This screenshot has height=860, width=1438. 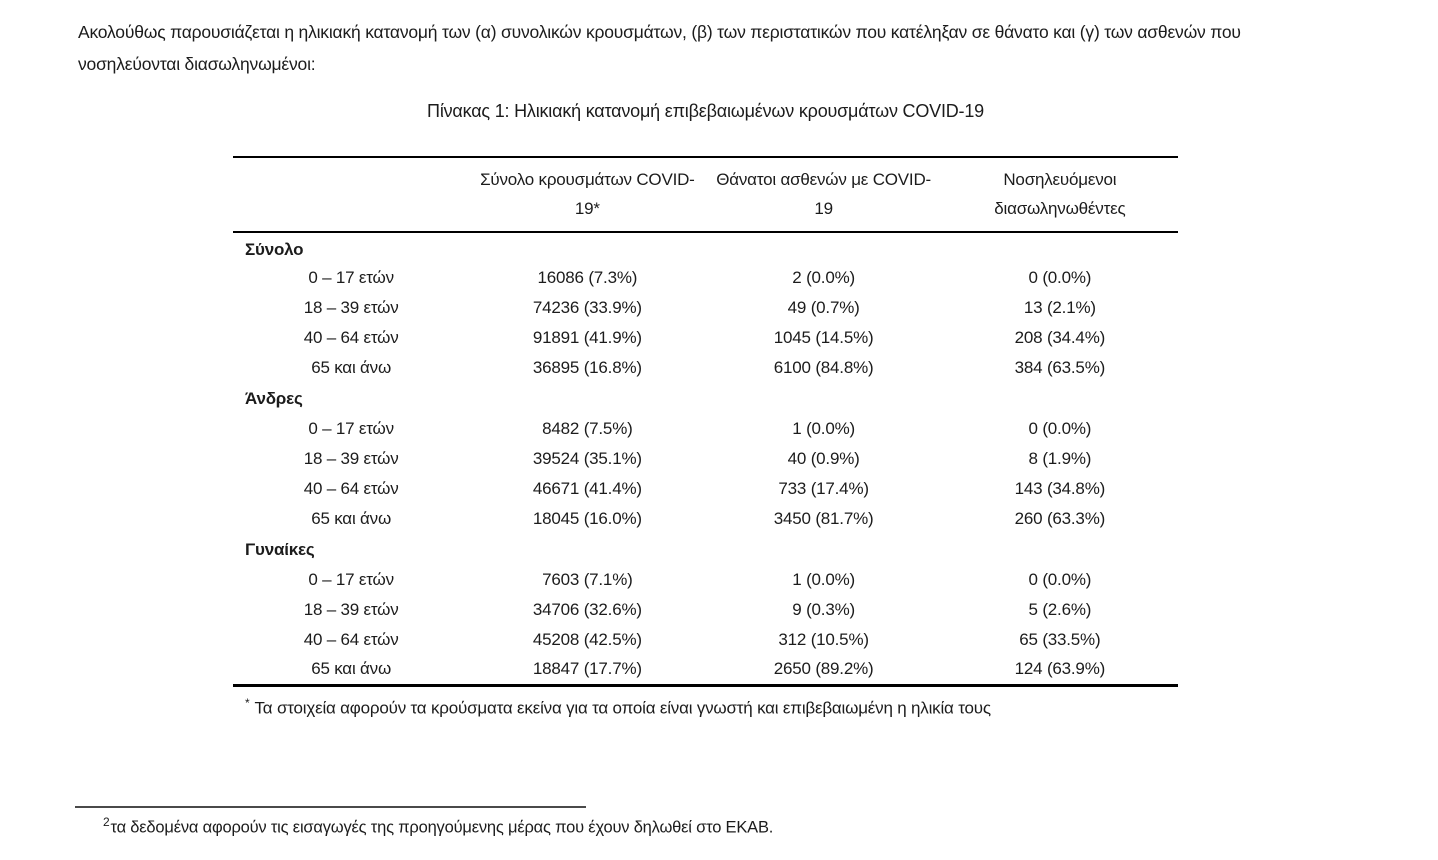 What do you see at coordinates (823, 307) in the screenshot?
I see `deaths-cell: 49 (0.7%)` at bounding box center [823, 307].